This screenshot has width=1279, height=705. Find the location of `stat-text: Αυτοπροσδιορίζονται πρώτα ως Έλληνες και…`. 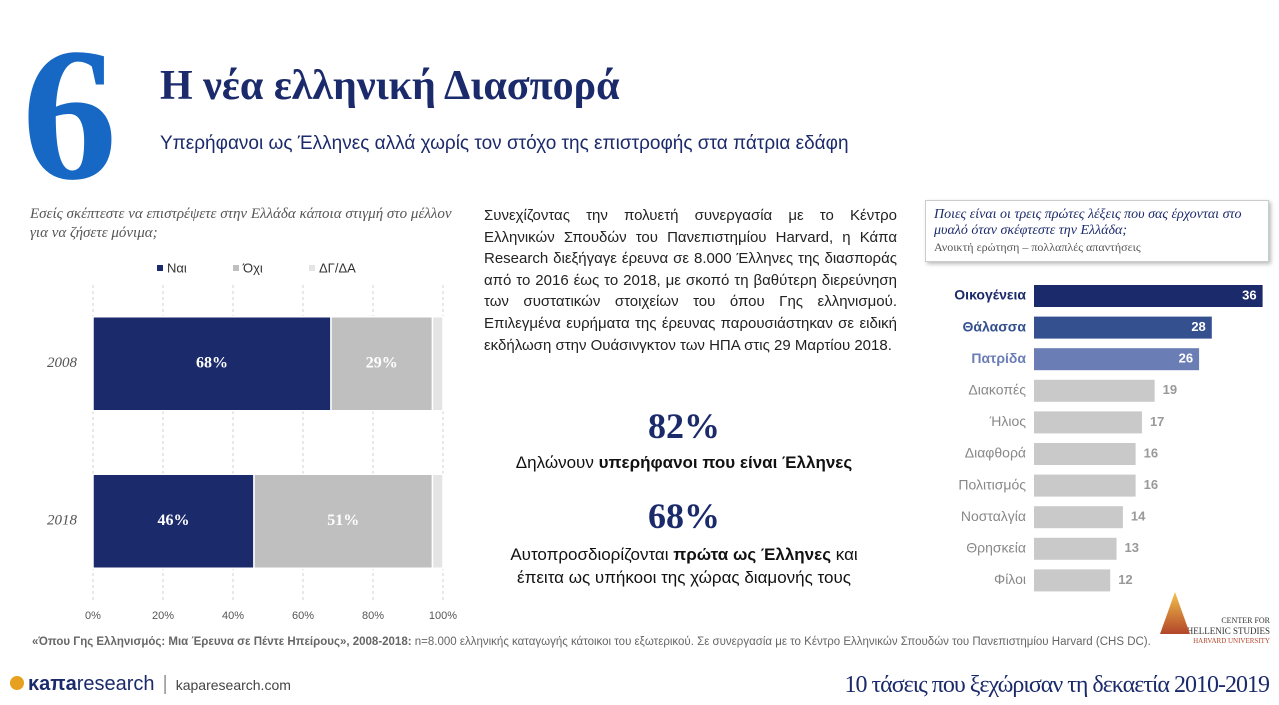

stat-text: Αυτοπροσδιορίζονται πρώτα ως Έλληνες και… is located at coordinates (684, 566).